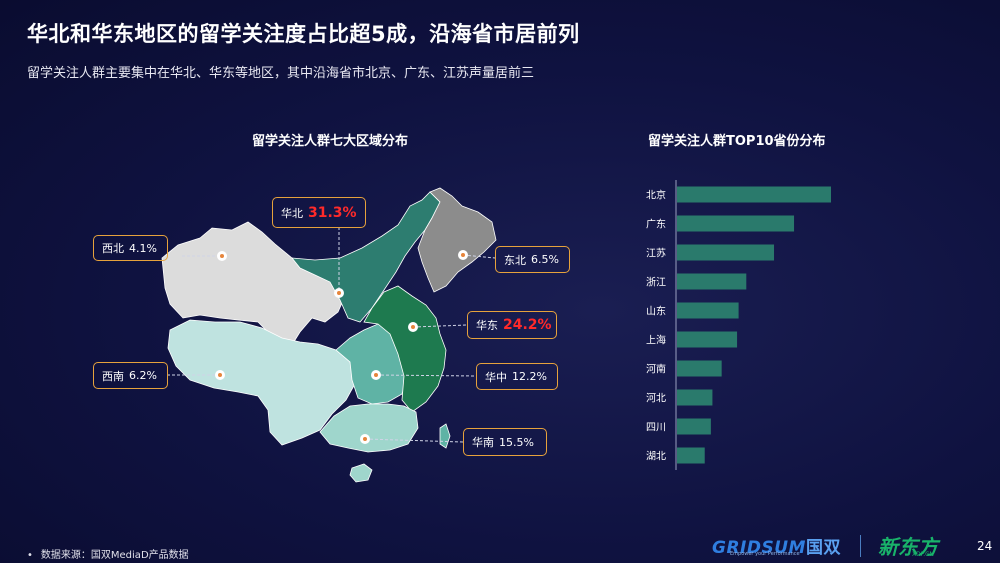 The width and height of the screenshot is (1000, 563). Describe the element at coordinates (656, 369) in the screenshot. I see `bar-category-label: 河南` at that location.